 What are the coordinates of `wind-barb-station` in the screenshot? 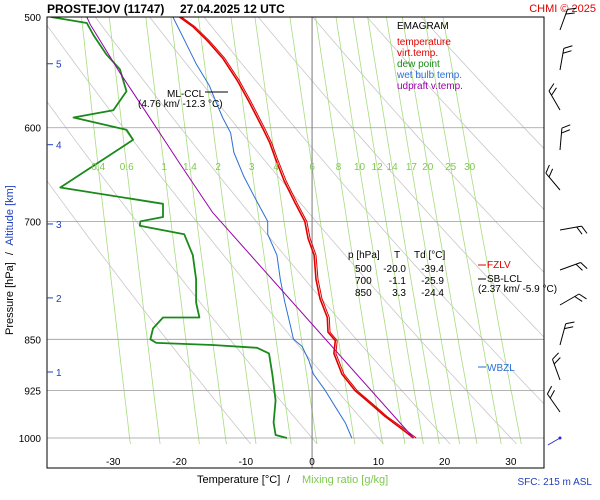 It's located at (560, 438).